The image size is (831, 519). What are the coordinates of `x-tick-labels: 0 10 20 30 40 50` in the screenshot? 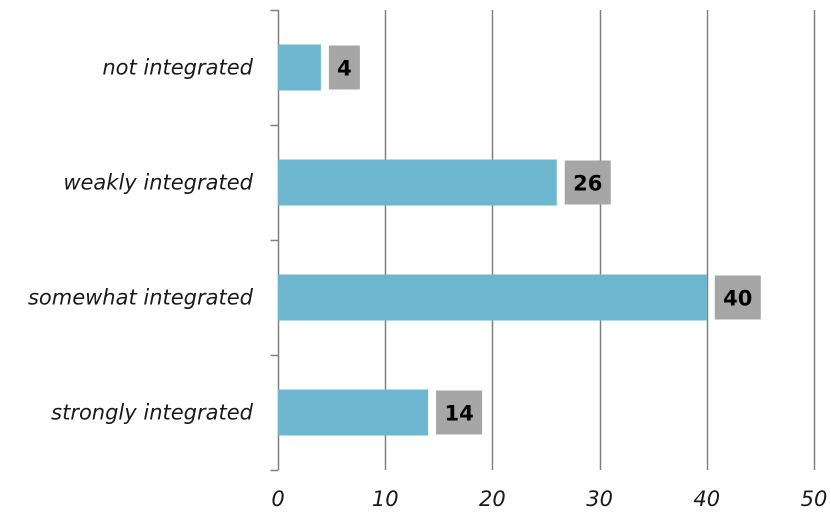 It's located at (549, 499).